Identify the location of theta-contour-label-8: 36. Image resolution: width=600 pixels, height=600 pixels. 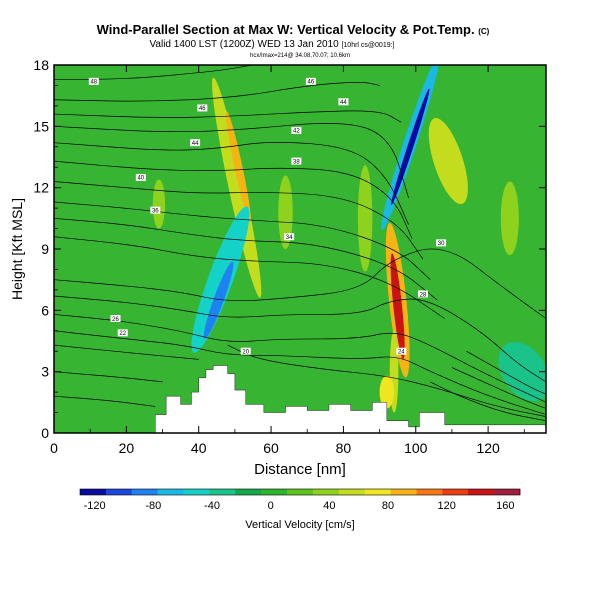
(155, 210).